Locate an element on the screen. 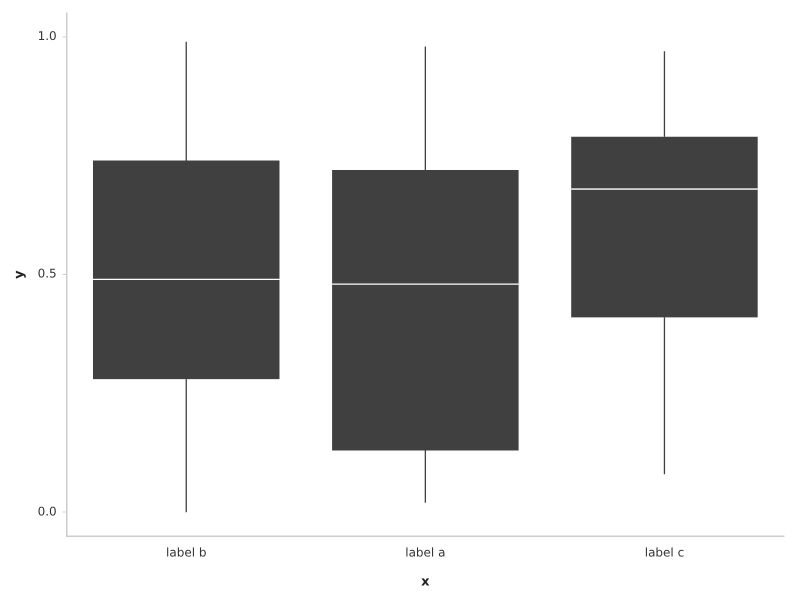 This screenshot has height=600, width=800. y-tick-label: 0.5 is located at coordinates (47, 273).